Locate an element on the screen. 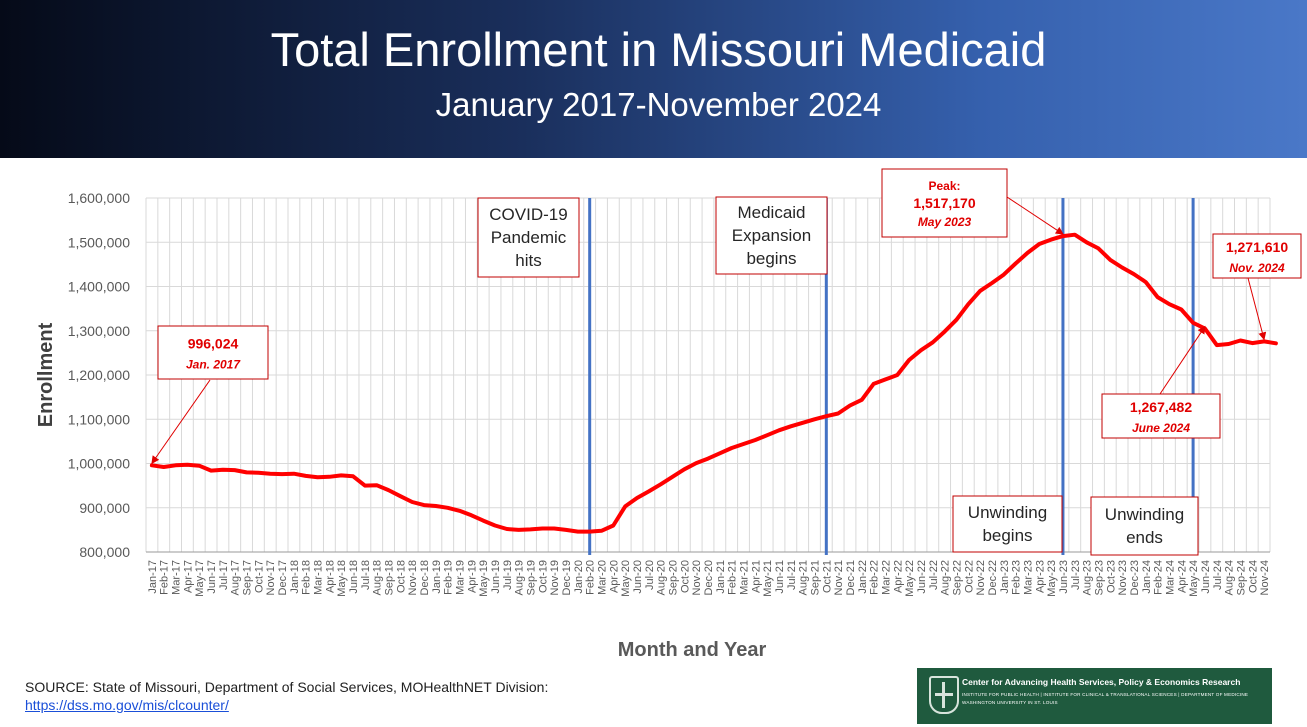 Image resolution: width=1307 pixels, height=727 pixels. x-tick-label: Oct-21 is located at coordinates (827, 576).